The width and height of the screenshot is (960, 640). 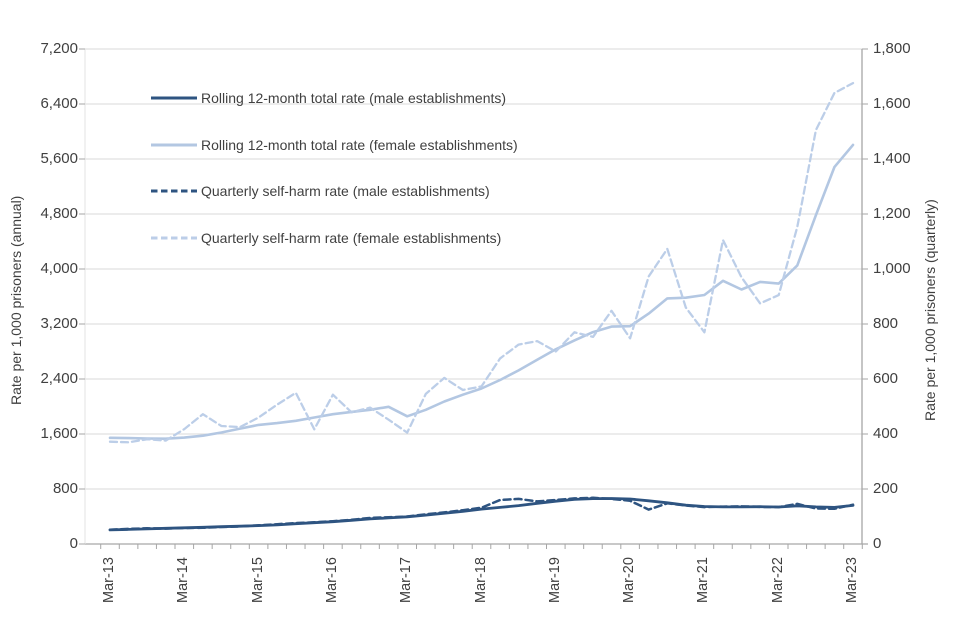 What do you see at coordinates (109, 580) in the screenshot?
I see `x-axis-tick-label: Mar-13` at bounding box center [109, 580].